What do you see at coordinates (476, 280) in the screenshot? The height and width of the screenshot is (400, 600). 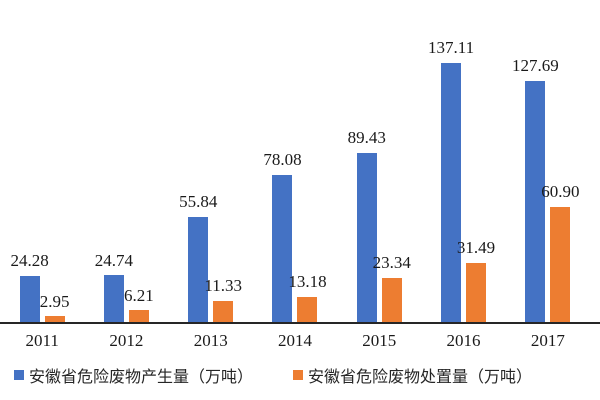 I see `bar-series1-2016: 31.49` at bounding box center [476, 280].